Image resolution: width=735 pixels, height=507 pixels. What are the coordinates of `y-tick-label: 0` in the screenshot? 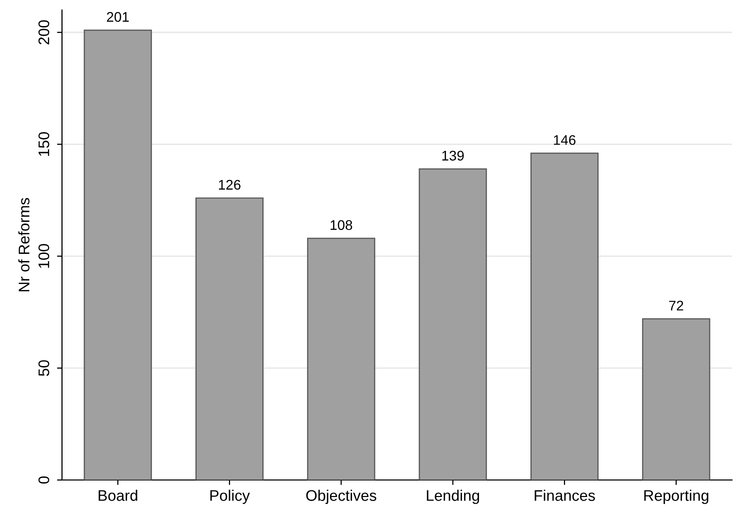 It's located at (44, 480).